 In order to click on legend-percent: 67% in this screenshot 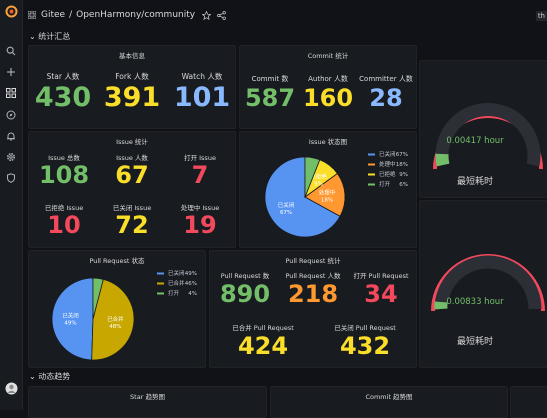, I will do `click(402, 155)`.